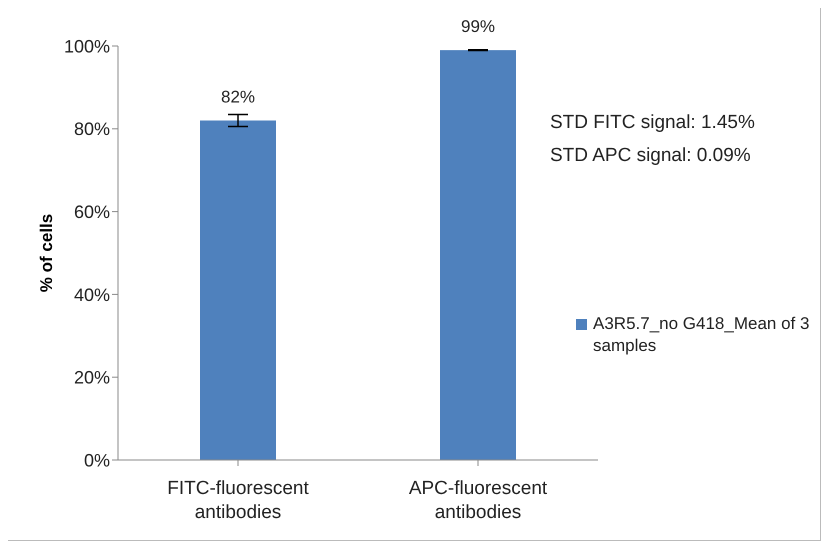  What do you see at coordinates (650, 156) in the screenshot?
I see `annotation: STD APC signal: 0.09%` at bounding box center [650, 156].